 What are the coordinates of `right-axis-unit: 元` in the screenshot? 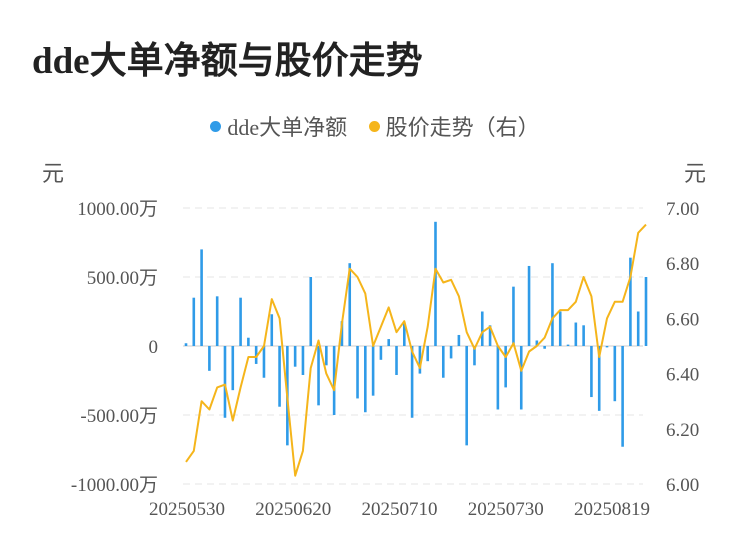 It's located at (695, 173).